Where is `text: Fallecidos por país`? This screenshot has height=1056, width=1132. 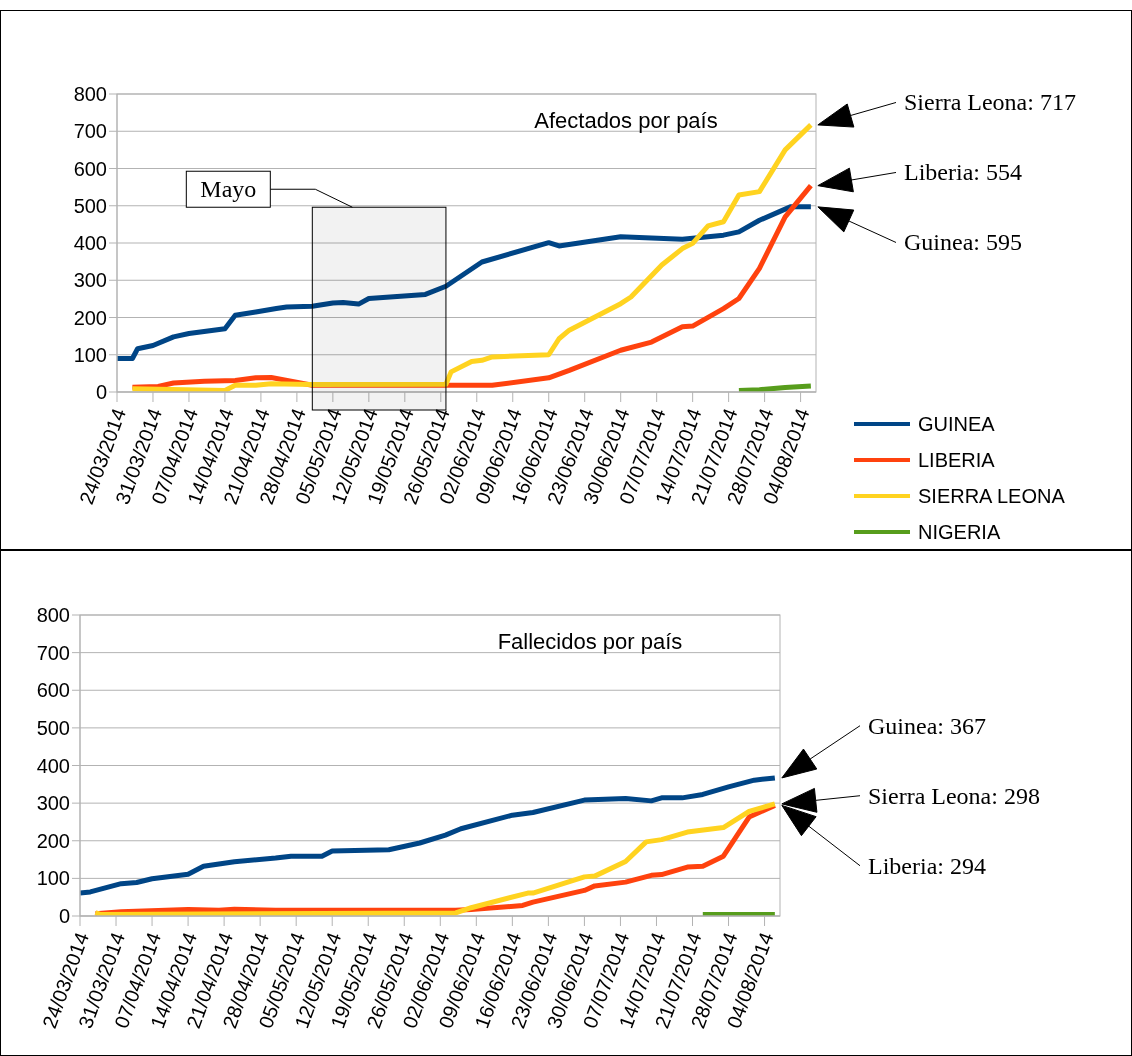
text: Fallecidos por país is located at coordinates (590, 641).